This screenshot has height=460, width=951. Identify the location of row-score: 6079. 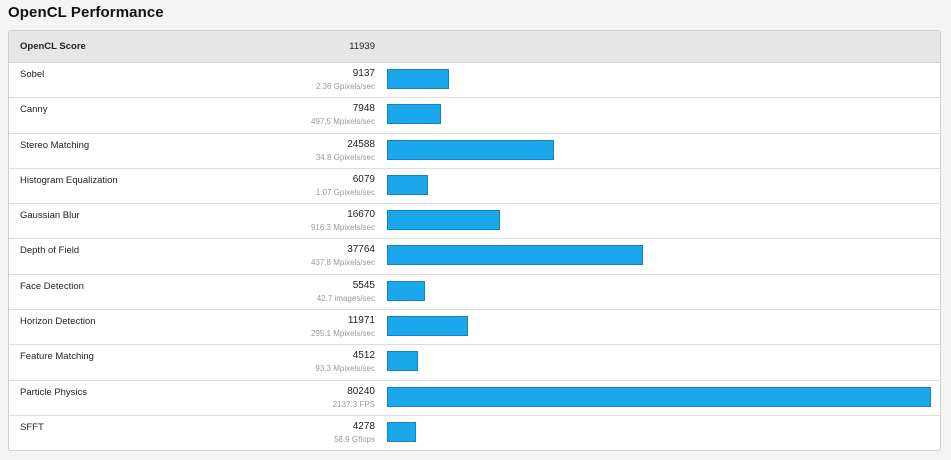
(363, 179).